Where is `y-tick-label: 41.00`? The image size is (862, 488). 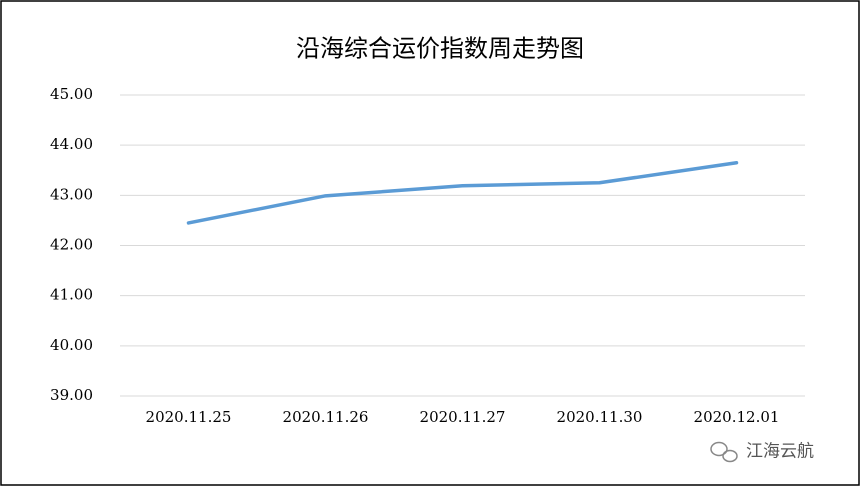
y-tick-label: 41.00 is located at coordinates (71, 295).